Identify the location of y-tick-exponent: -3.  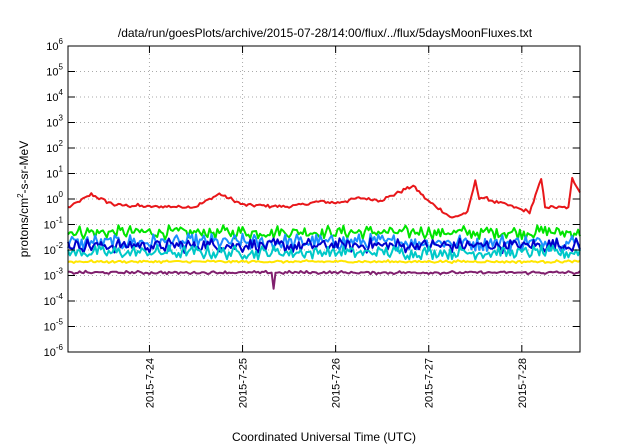
(60, 271).